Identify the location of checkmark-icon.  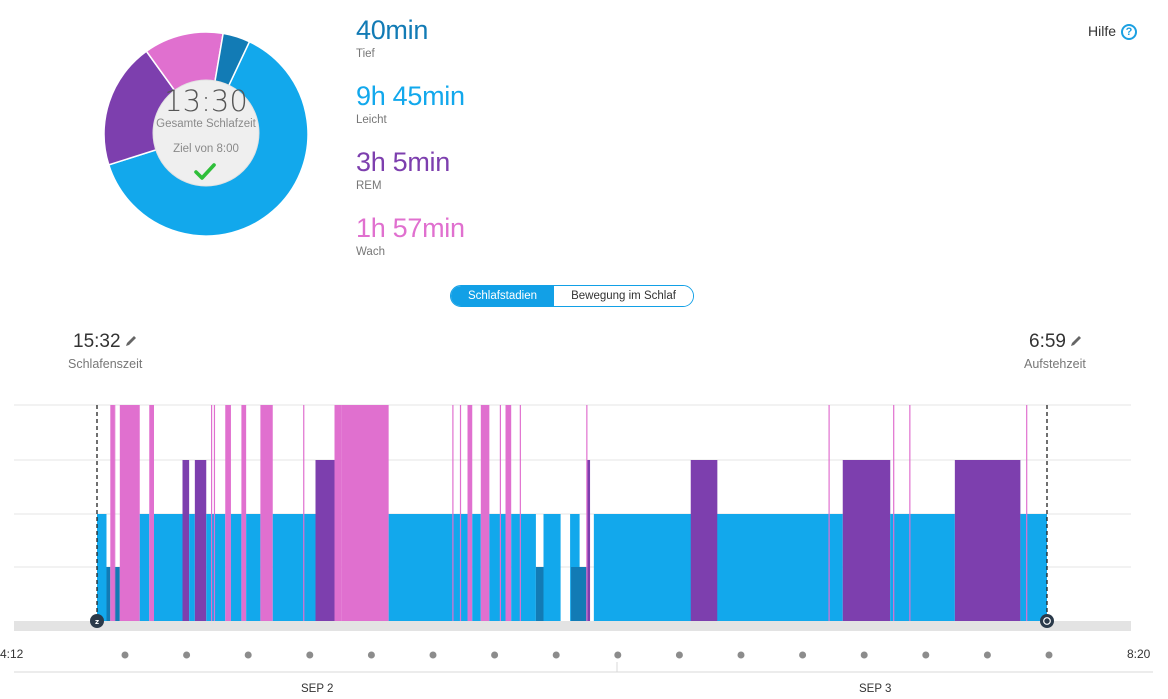
(205, 171).